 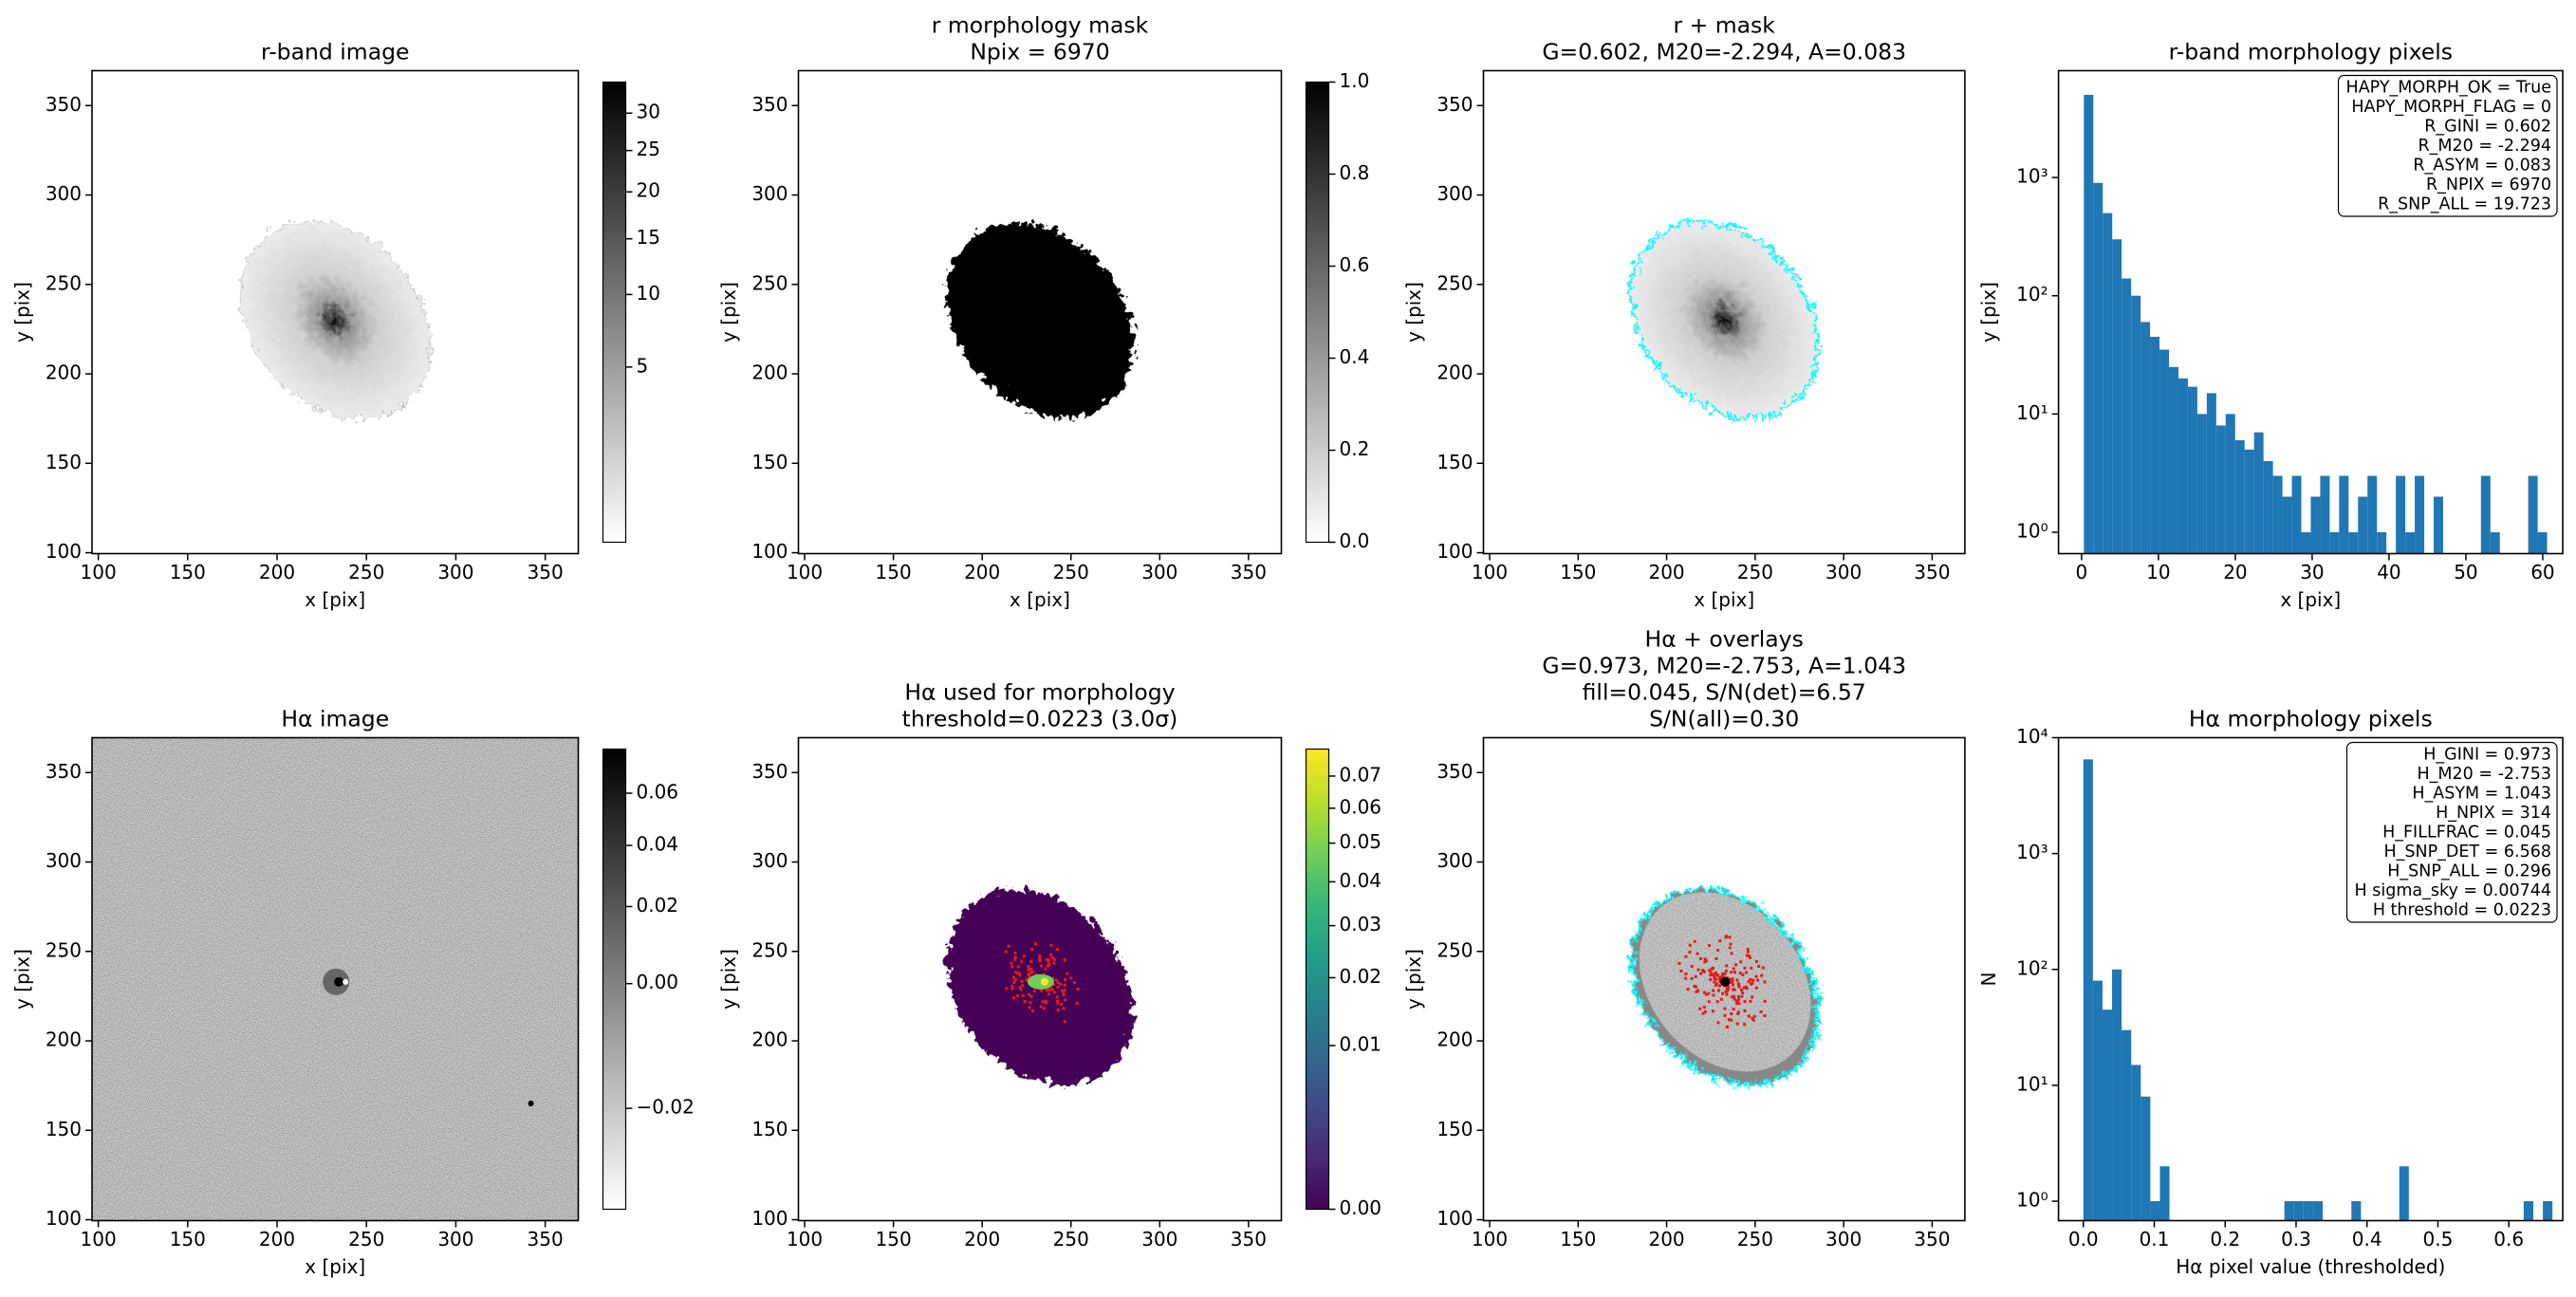 I want to click on colorbar-tick-label: 0.03, so click(x=1361, y=925).